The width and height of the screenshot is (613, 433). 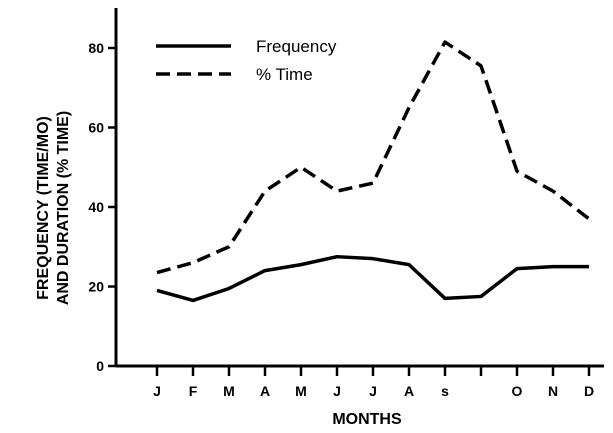 What do you see at coordinates (589, 391) in the screenshot?
I see `x-tick-label: D` at bounding box center [589, 391].